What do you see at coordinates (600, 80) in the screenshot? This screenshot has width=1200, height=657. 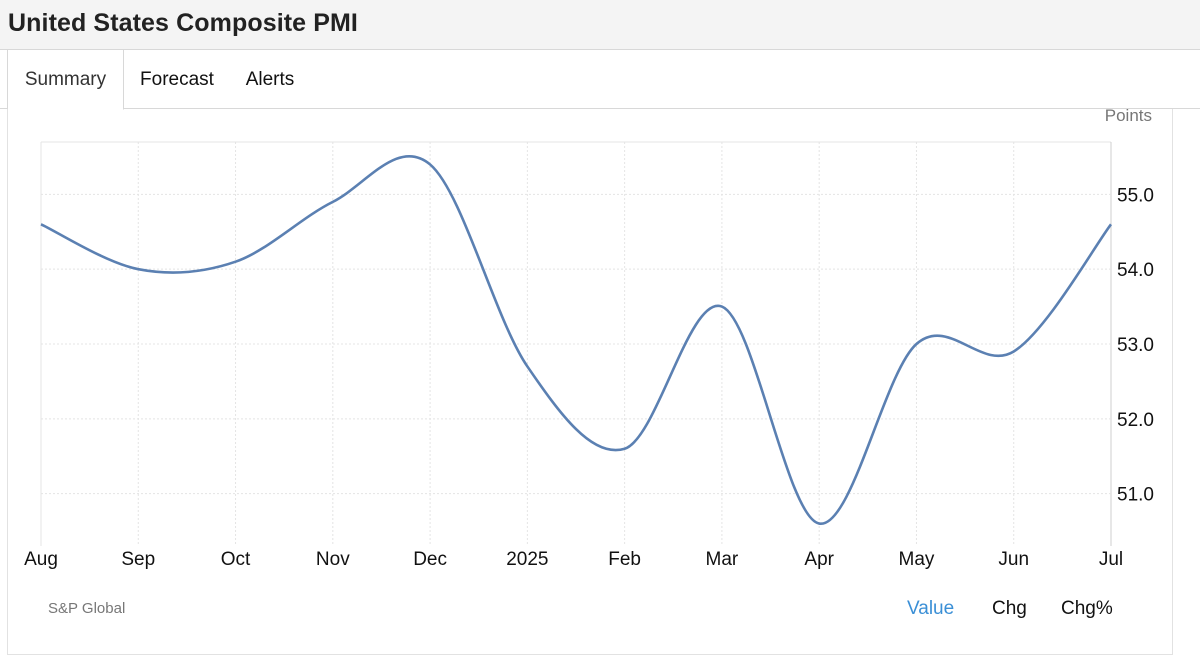 I see `tab-bar: Summary Forecast Alerts` at bounding box center [600, 80].